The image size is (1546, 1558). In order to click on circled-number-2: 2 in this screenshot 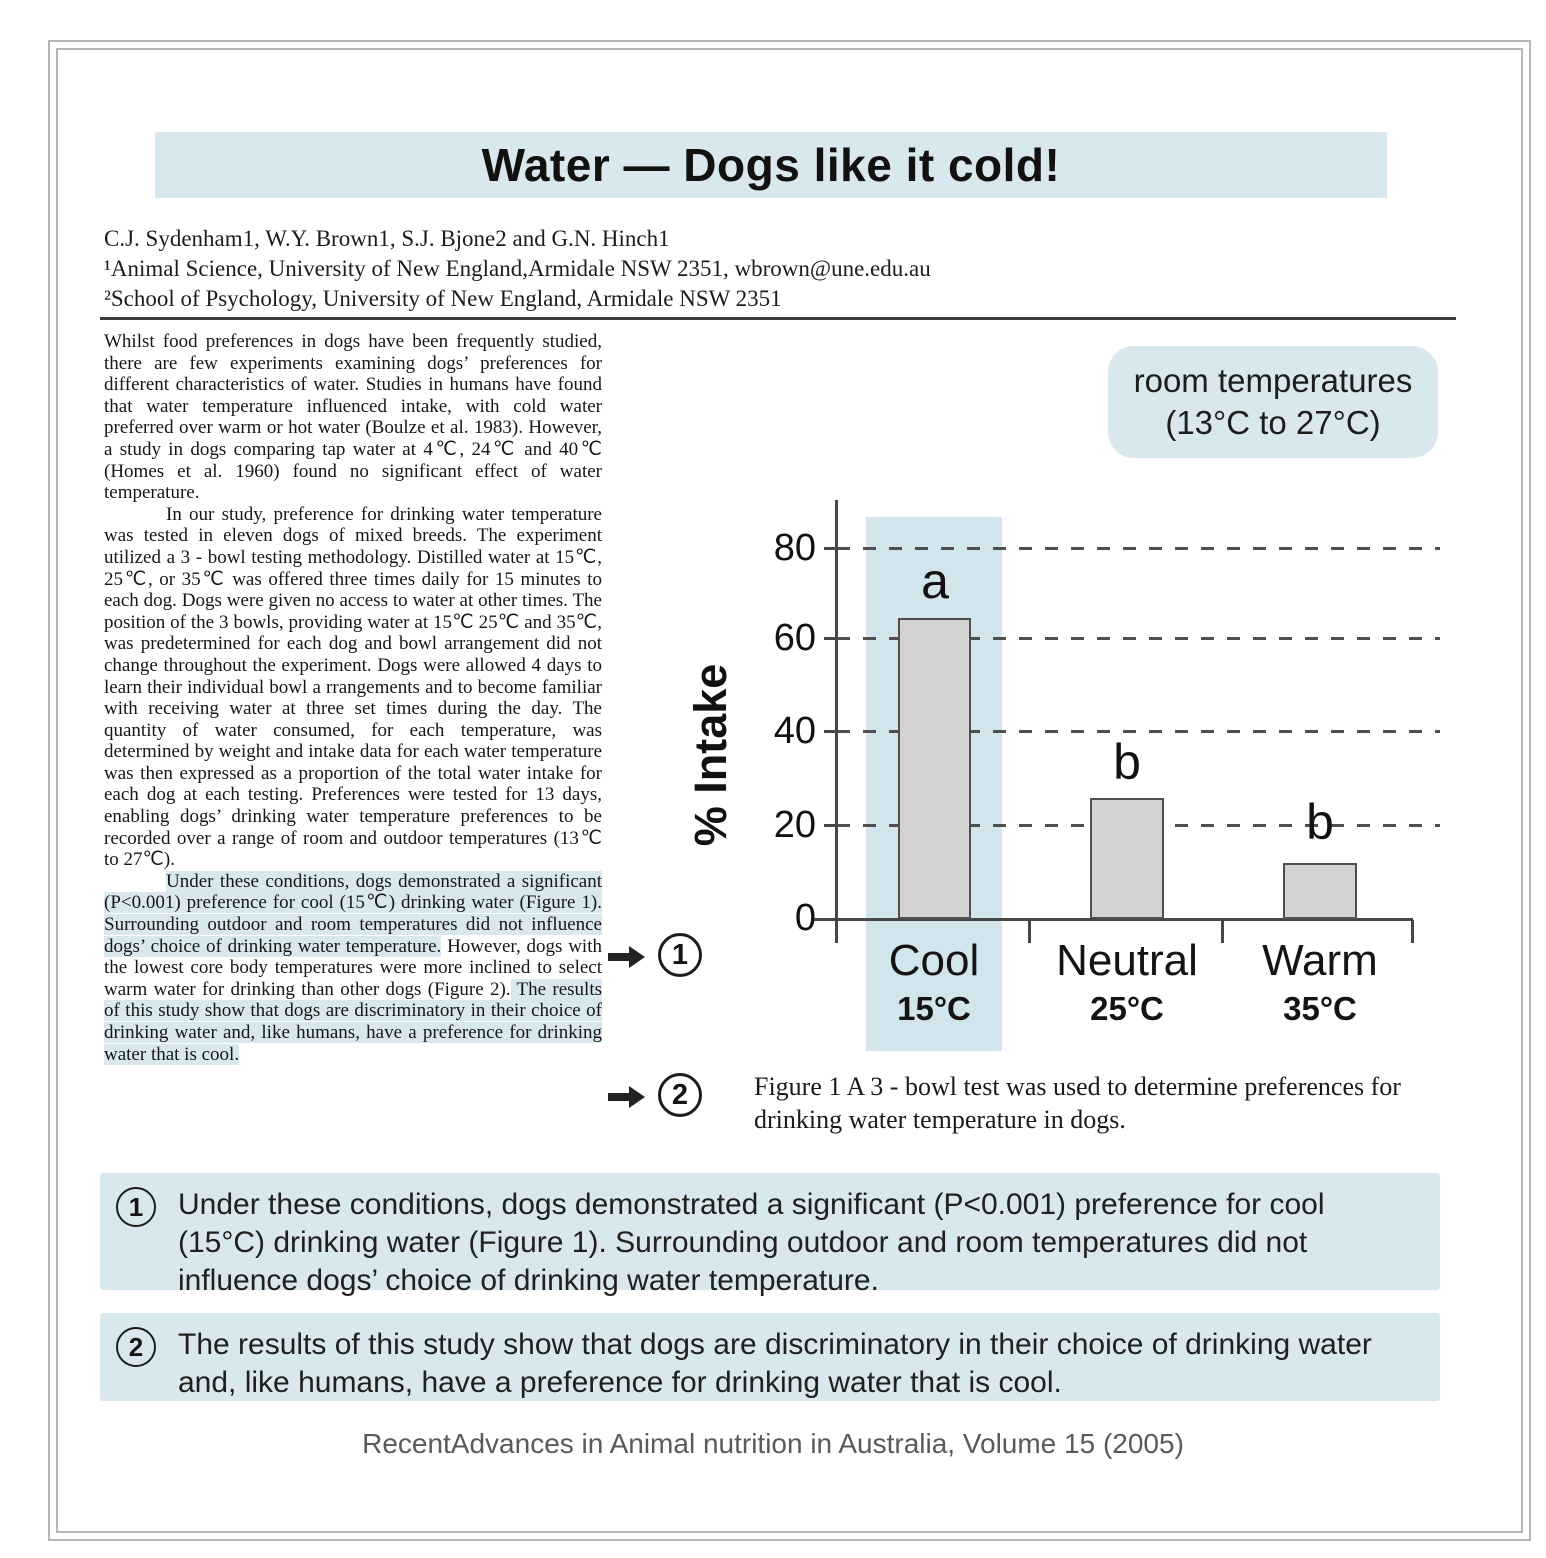, I will do `click(680, 1095)`.